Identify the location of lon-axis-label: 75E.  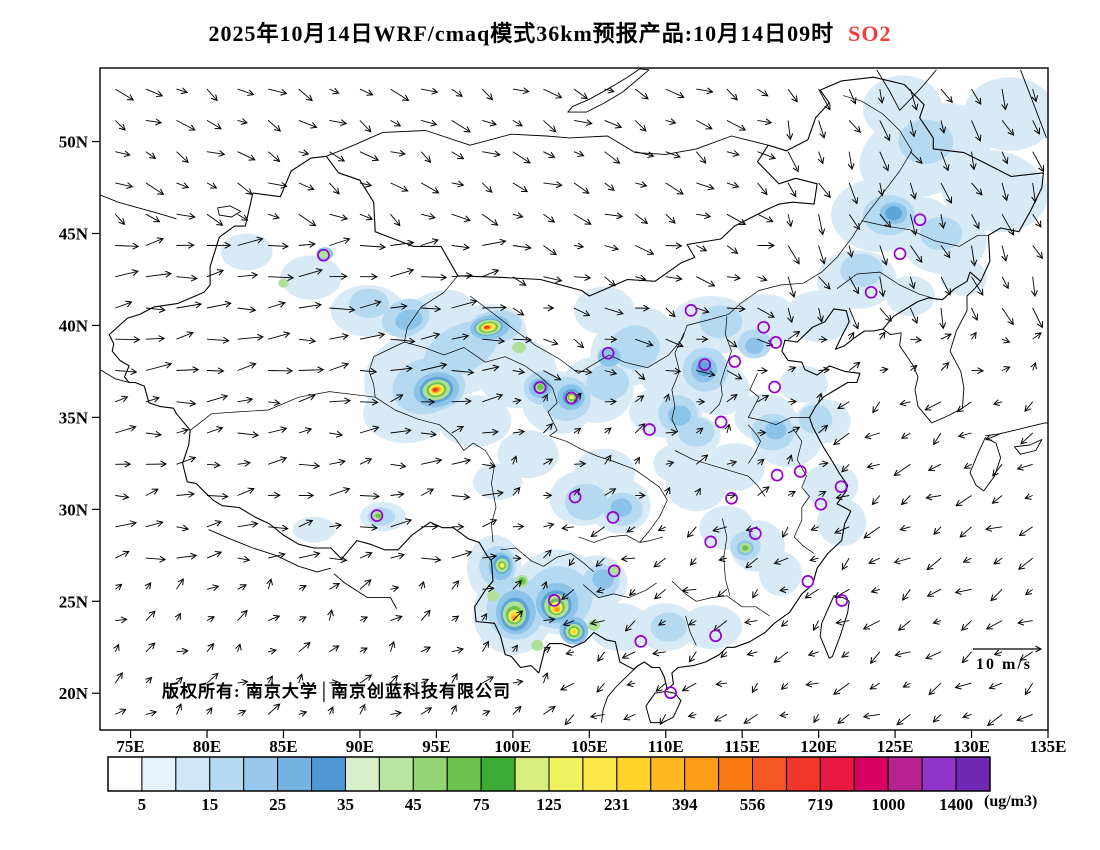
(130, 746).